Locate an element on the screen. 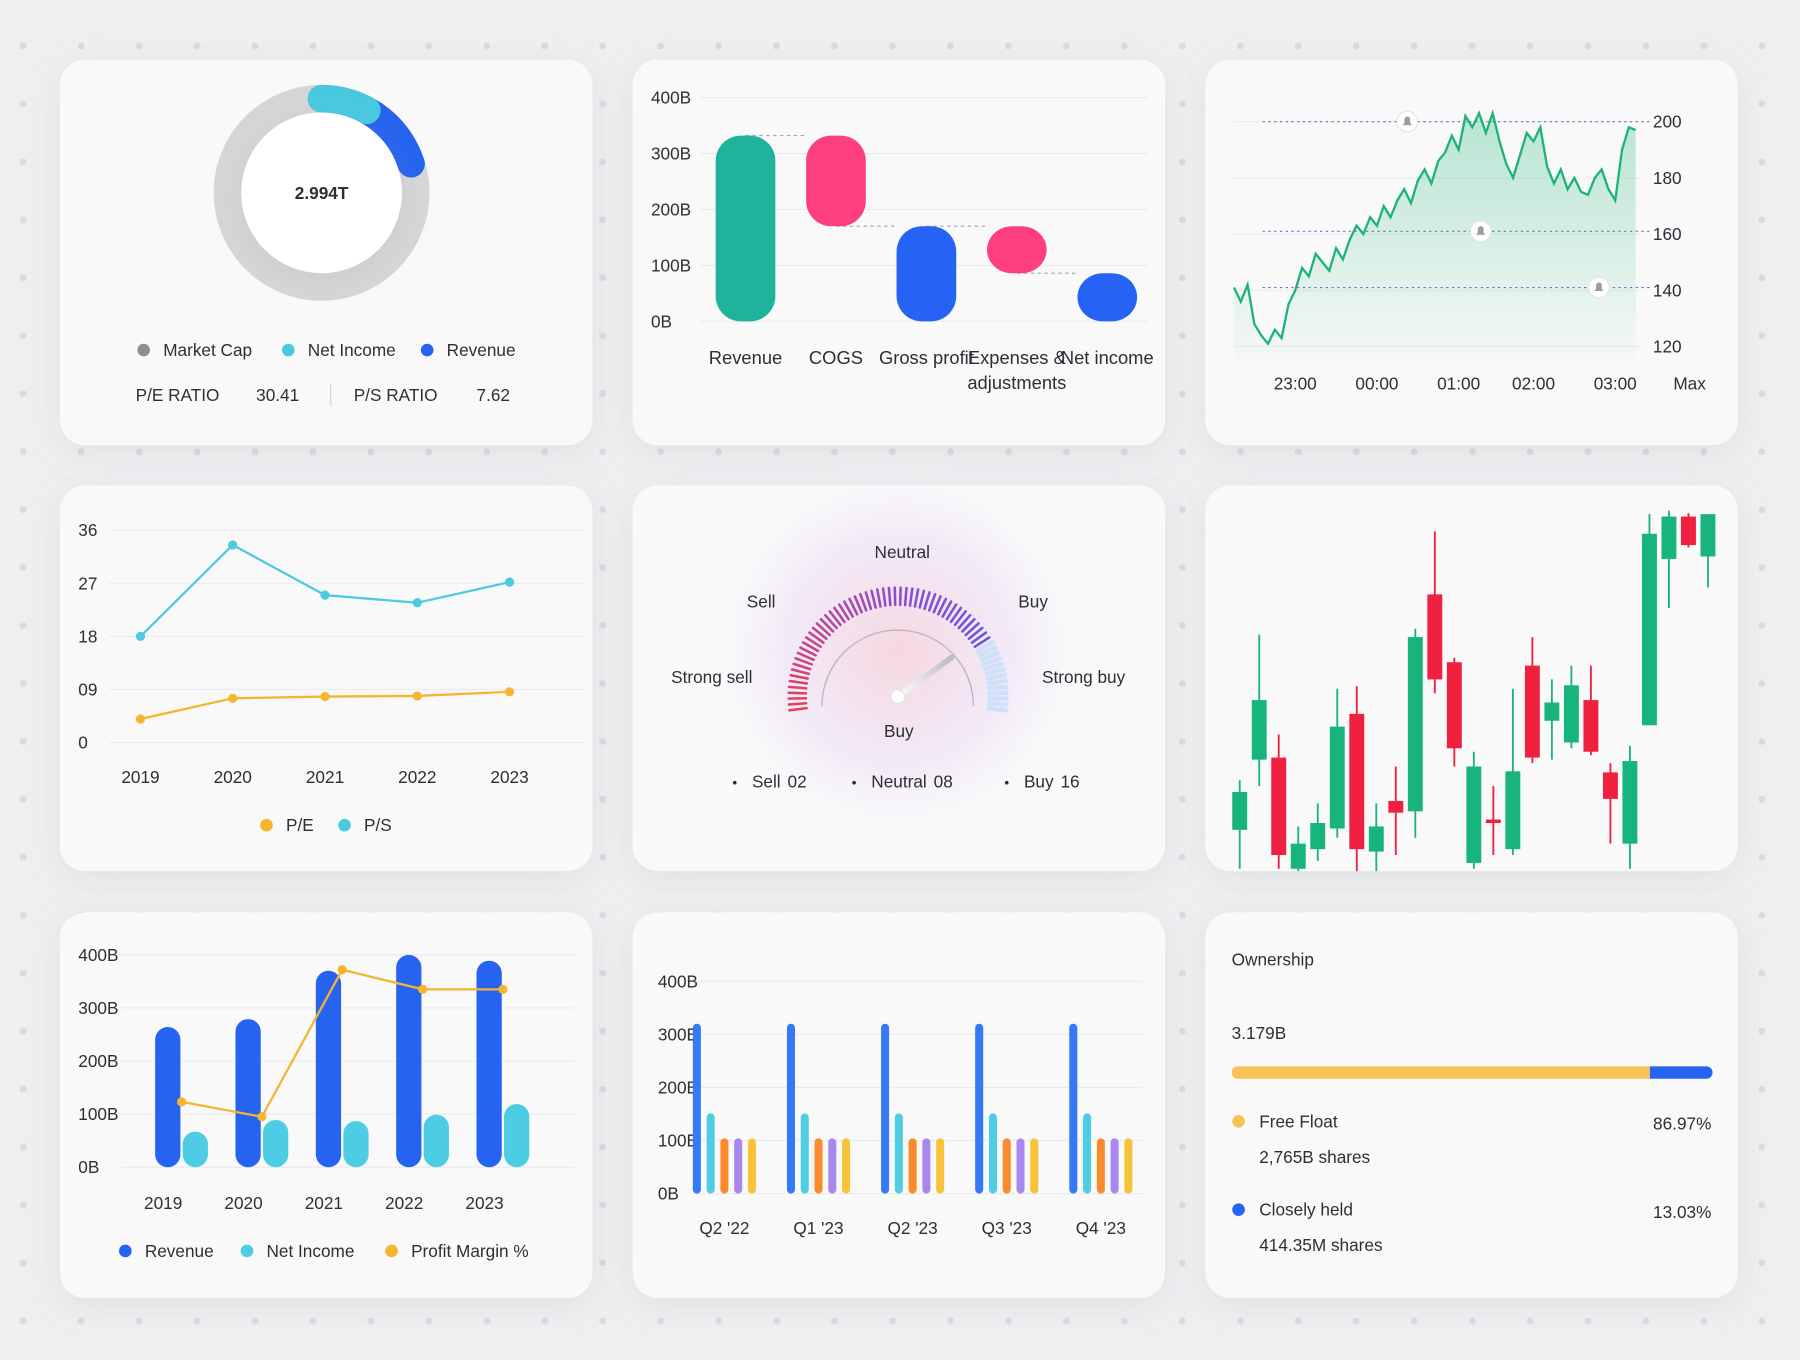 The image size is (1800, 1360). legend-label: Profit Margin % is located at coordinates (470, 1251).